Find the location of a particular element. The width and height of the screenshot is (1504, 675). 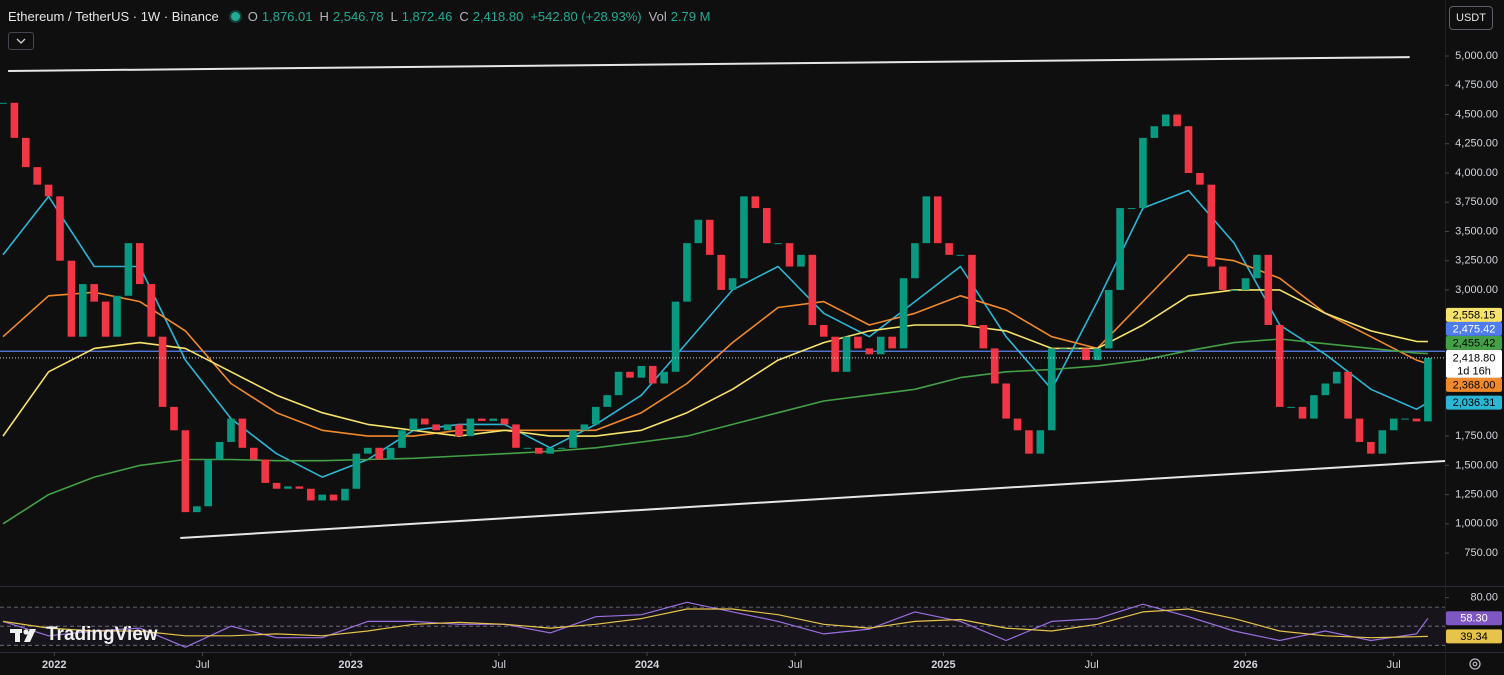

price-tag-label: 2,558.15 is located at coordinates (1474, 315).